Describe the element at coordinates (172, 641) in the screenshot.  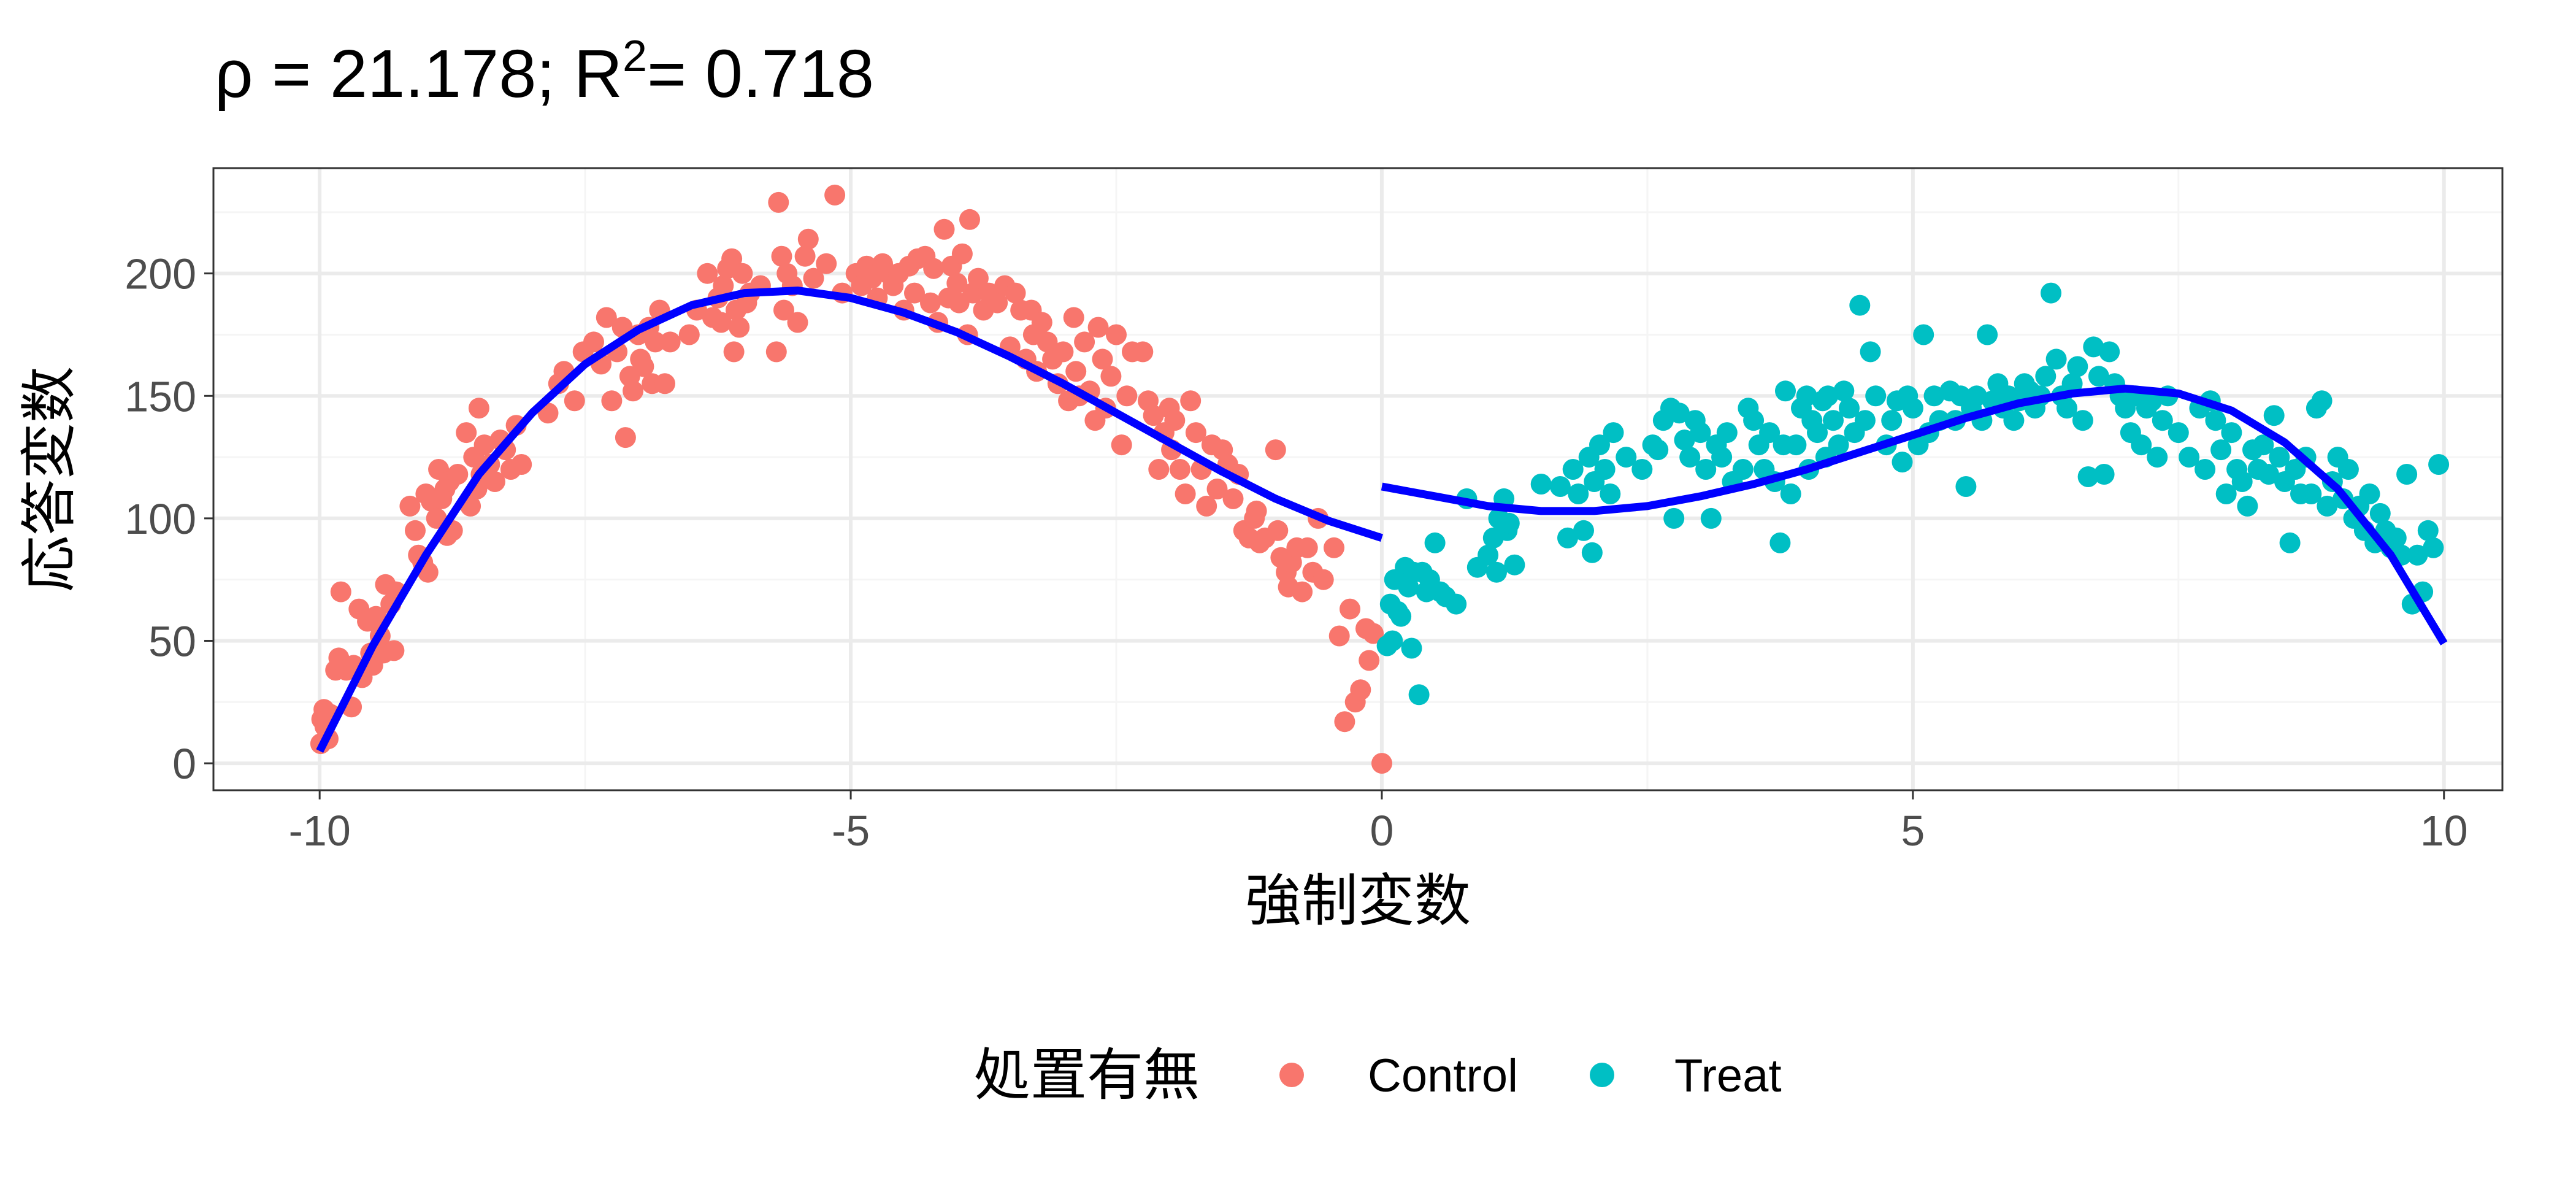
I see `y-tick-label: 50` at that location.